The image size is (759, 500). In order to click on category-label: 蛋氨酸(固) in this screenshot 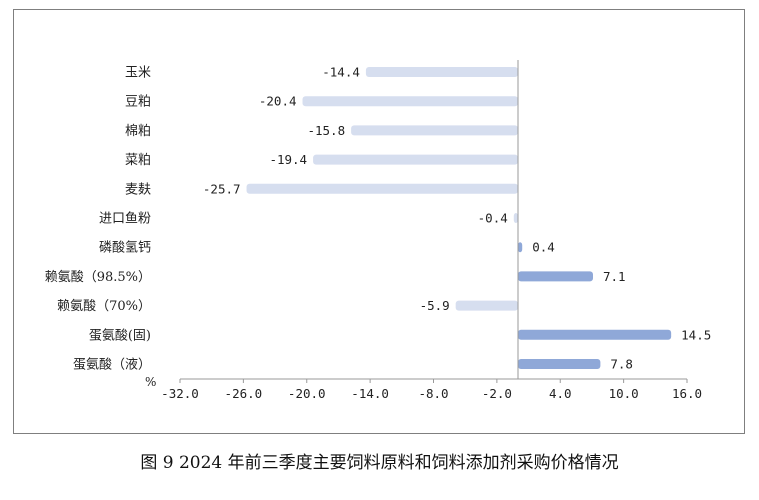, I will do `click(120, 335)`.